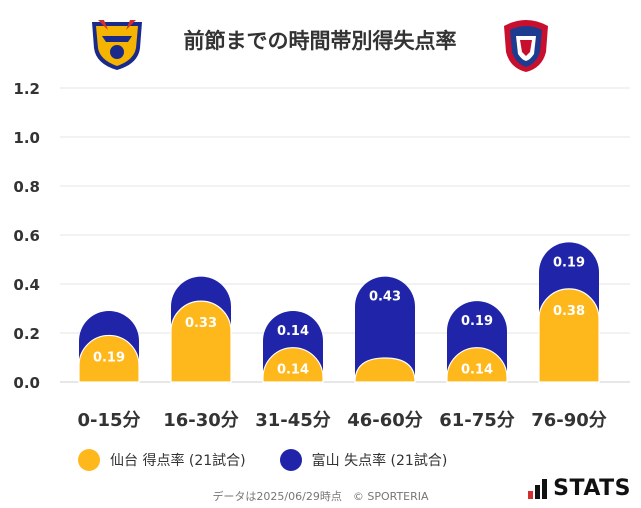 The image size is (641, 508). I want to click on x-axis-ticks: 0-15分 16-30分 31-45分 46-60分 61-75分 76-90分, so click(341, 420).